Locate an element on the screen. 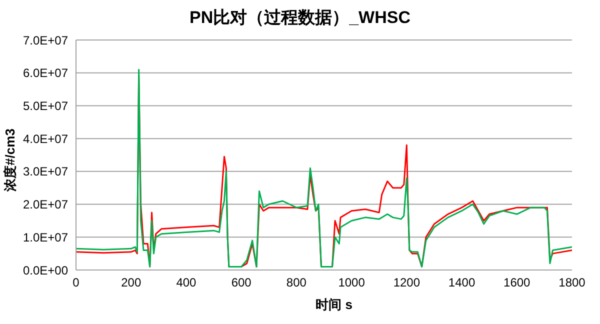  x-tick-label: 1600 is located at coordinates (517, 283).